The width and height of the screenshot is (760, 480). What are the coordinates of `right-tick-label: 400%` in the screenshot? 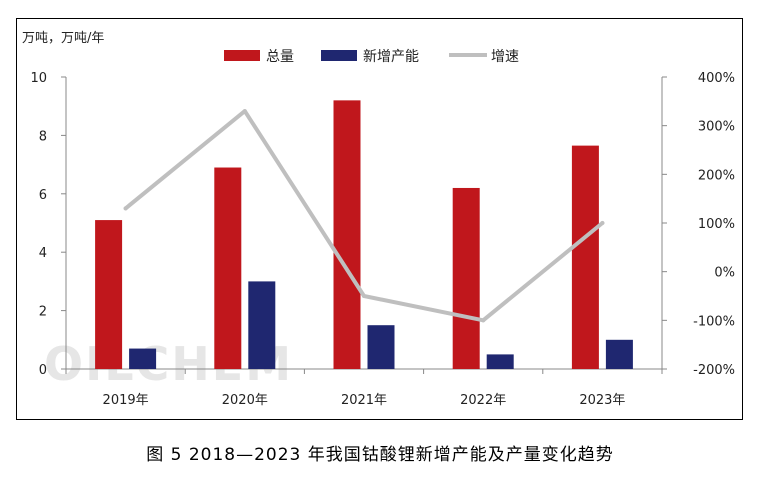 It's located at (716, 78).